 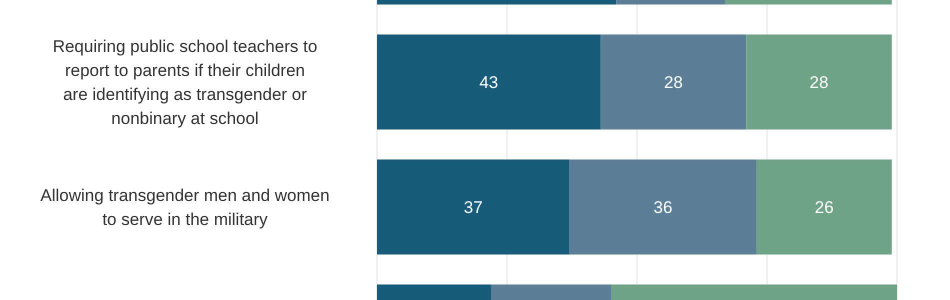 I want to click on y-tick-label: Allowing transgender men and women to serve in the military, so click(x=185, y=207).